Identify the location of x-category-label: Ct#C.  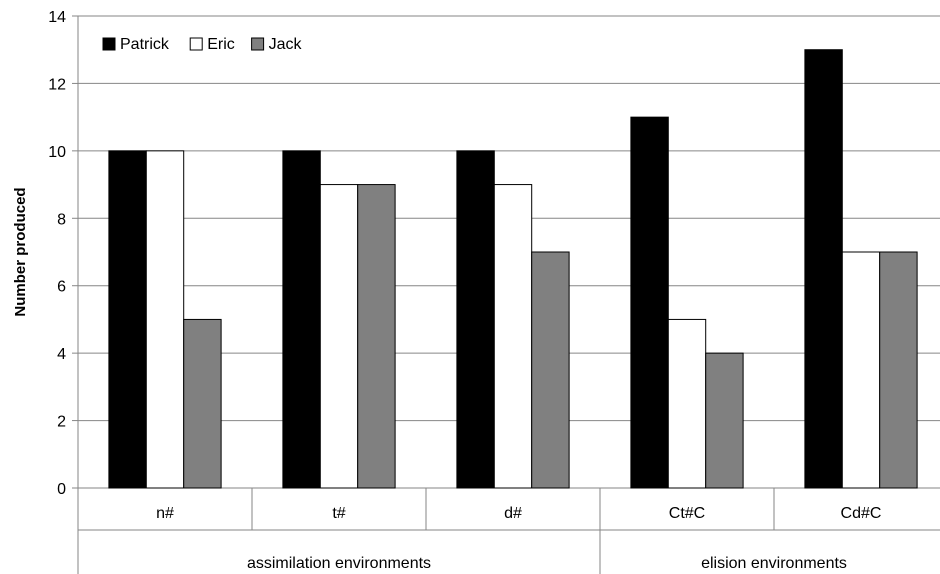
(687, 513).